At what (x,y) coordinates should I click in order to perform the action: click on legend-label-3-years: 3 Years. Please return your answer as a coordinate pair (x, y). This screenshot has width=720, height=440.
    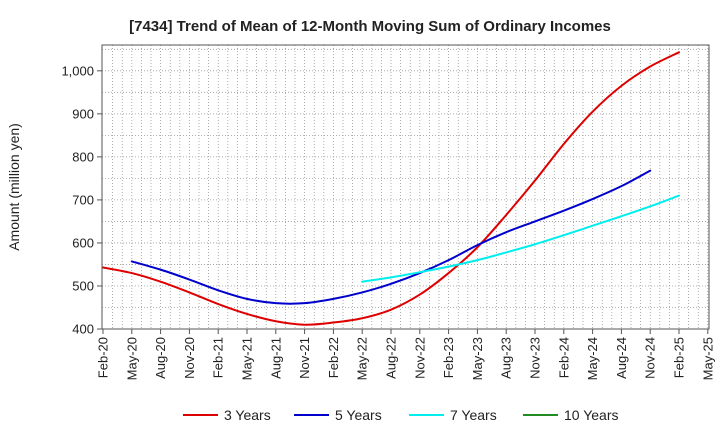
    Looking at the image, I should click on (247, 415).